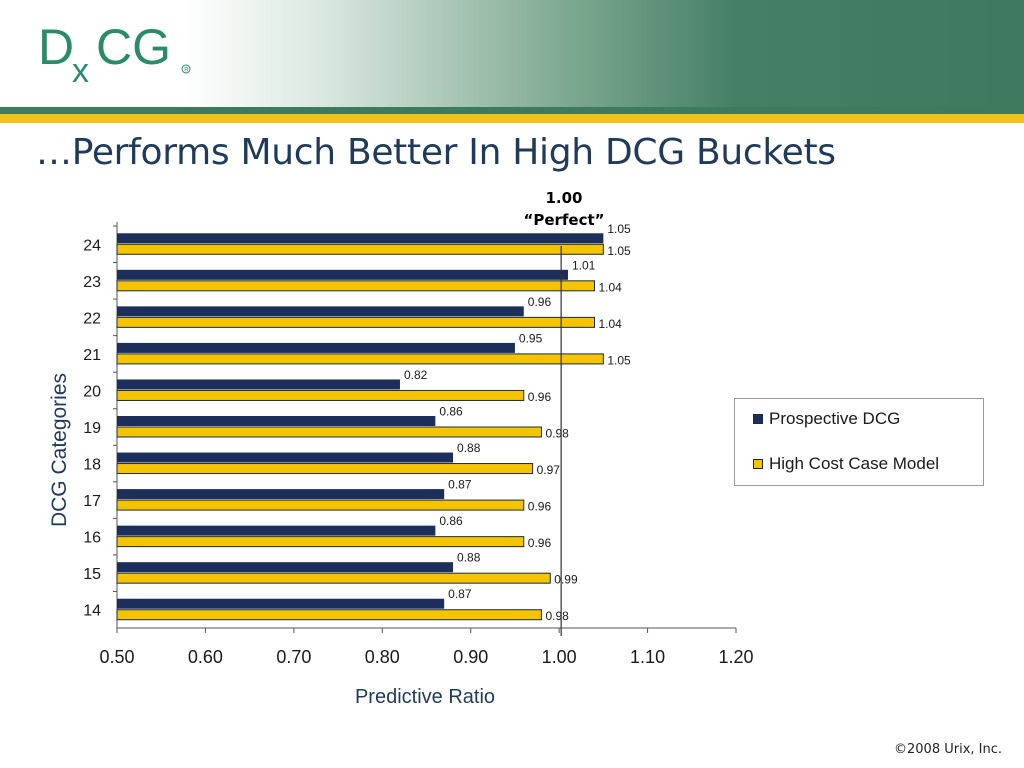  What do you see at coordinates (512, 118) in the screenshot?
I see `header-rule-gold` at bounding box center [512, 118].